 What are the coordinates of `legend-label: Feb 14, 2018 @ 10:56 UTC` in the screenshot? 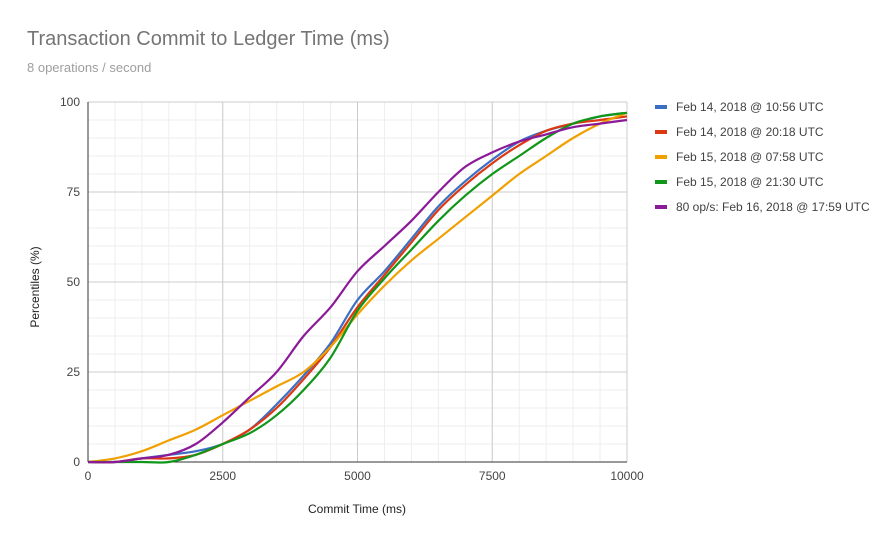 It's located at (750, 106).